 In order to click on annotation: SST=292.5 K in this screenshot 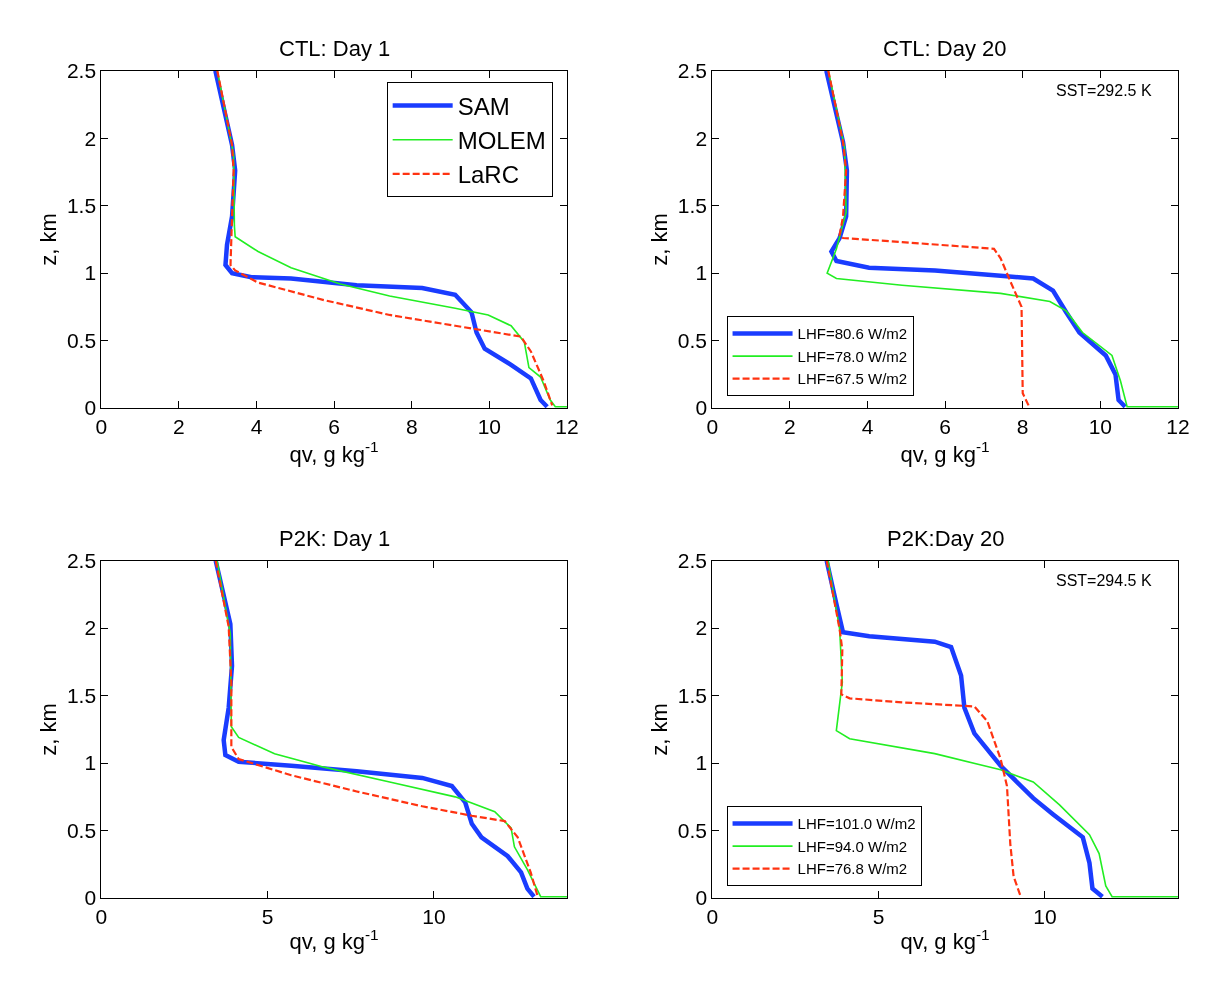, I will do `click(1104, 90)`.